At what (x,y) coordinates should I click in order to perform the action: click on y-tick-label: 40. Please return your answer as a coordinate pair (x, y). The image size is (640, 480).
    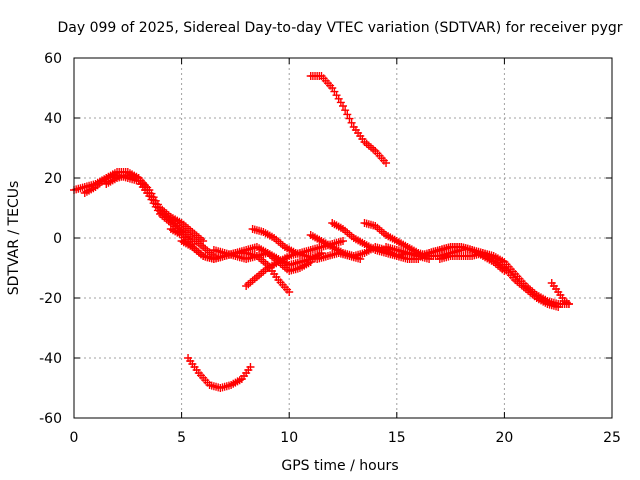
    Looking at the image, I should click on (53, 119).